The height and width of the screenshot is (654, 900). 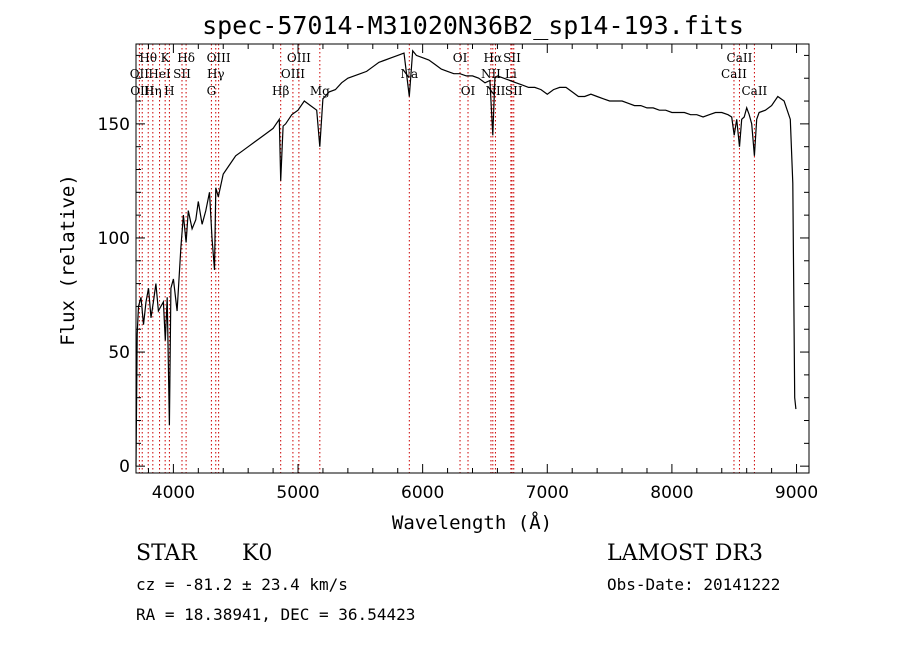 What do you see at coordinates (153, 91) in the screenshot?
I see `spectral-line-label: Hη` at bounding box center [153, 91].